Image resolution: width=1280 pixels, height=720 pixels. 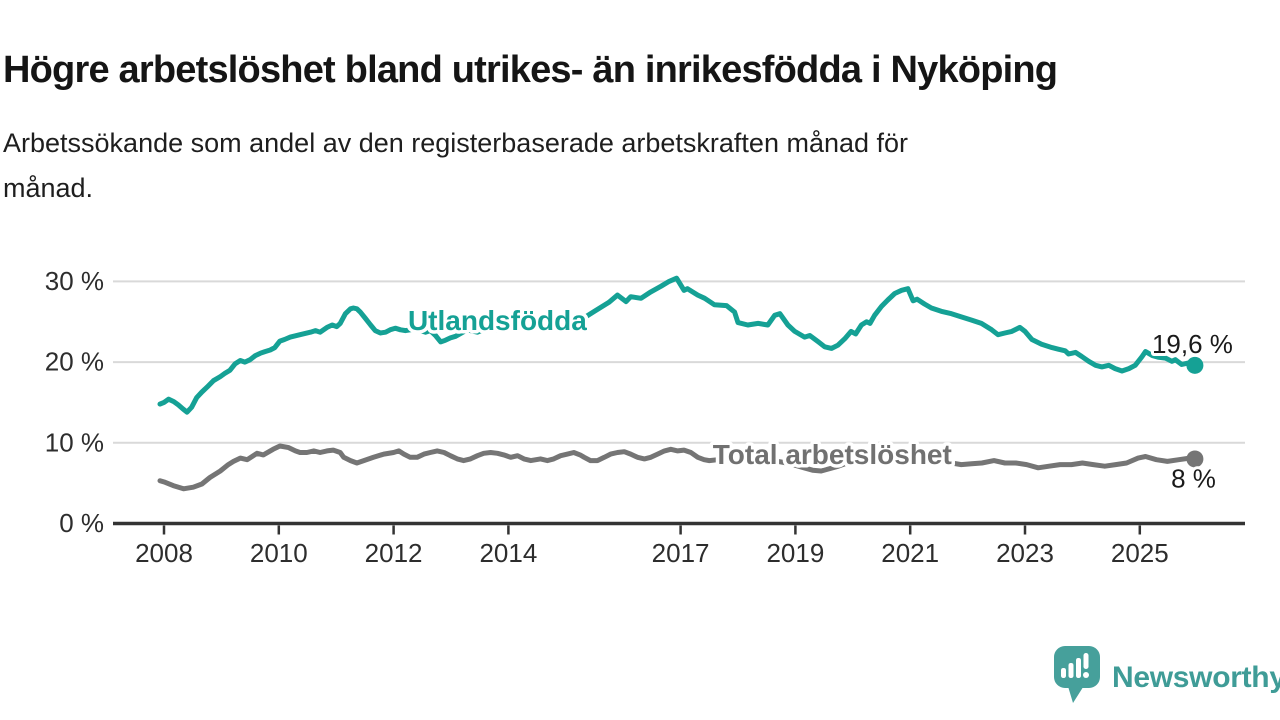 What do you see at coordinates (74, 442) in the screenshot?
I see `y-axis-label-10: 10 %` at bounding box center [74, 442].